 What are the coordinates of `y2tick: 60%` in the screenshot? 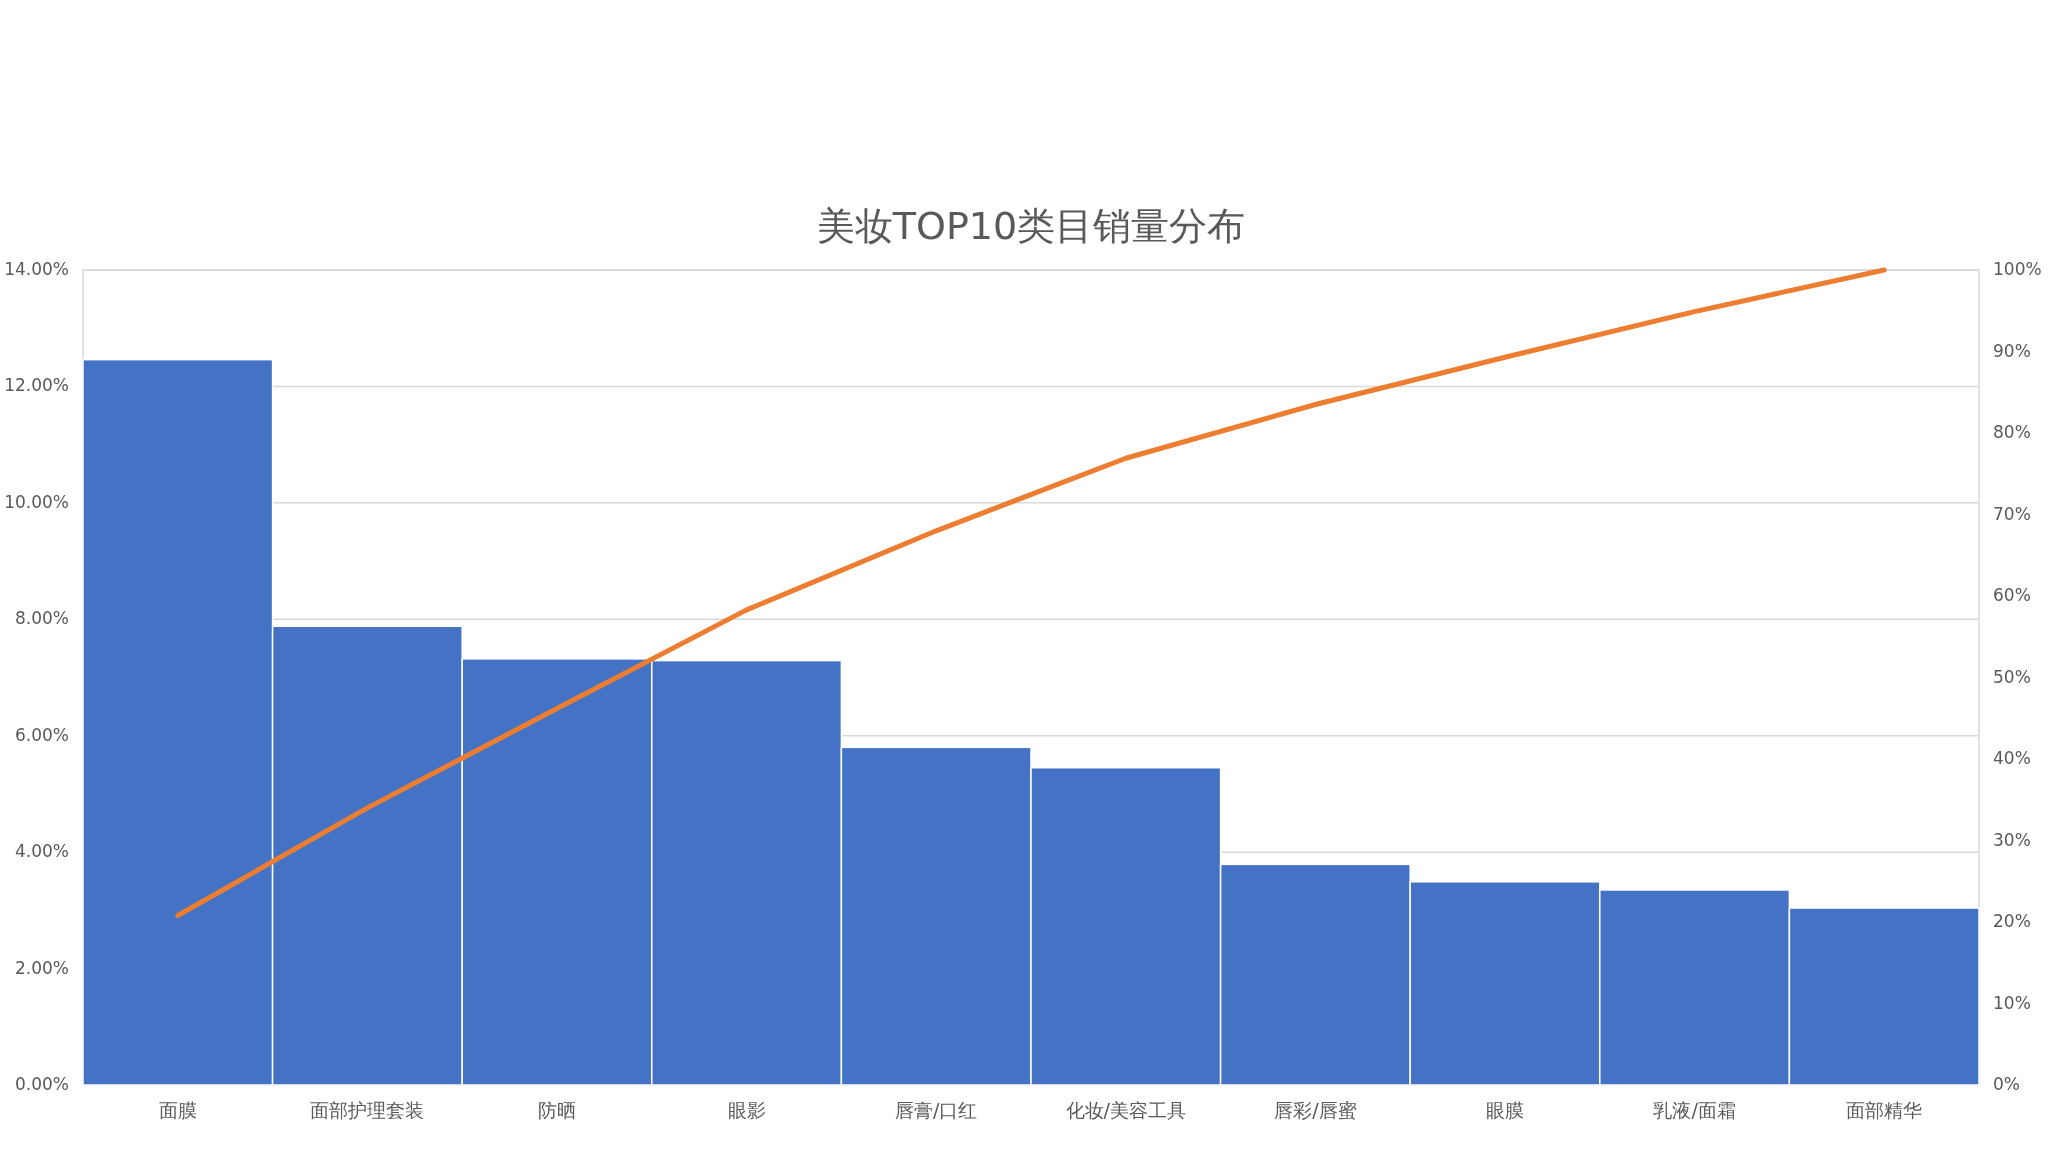 It's located at (2012, 595).